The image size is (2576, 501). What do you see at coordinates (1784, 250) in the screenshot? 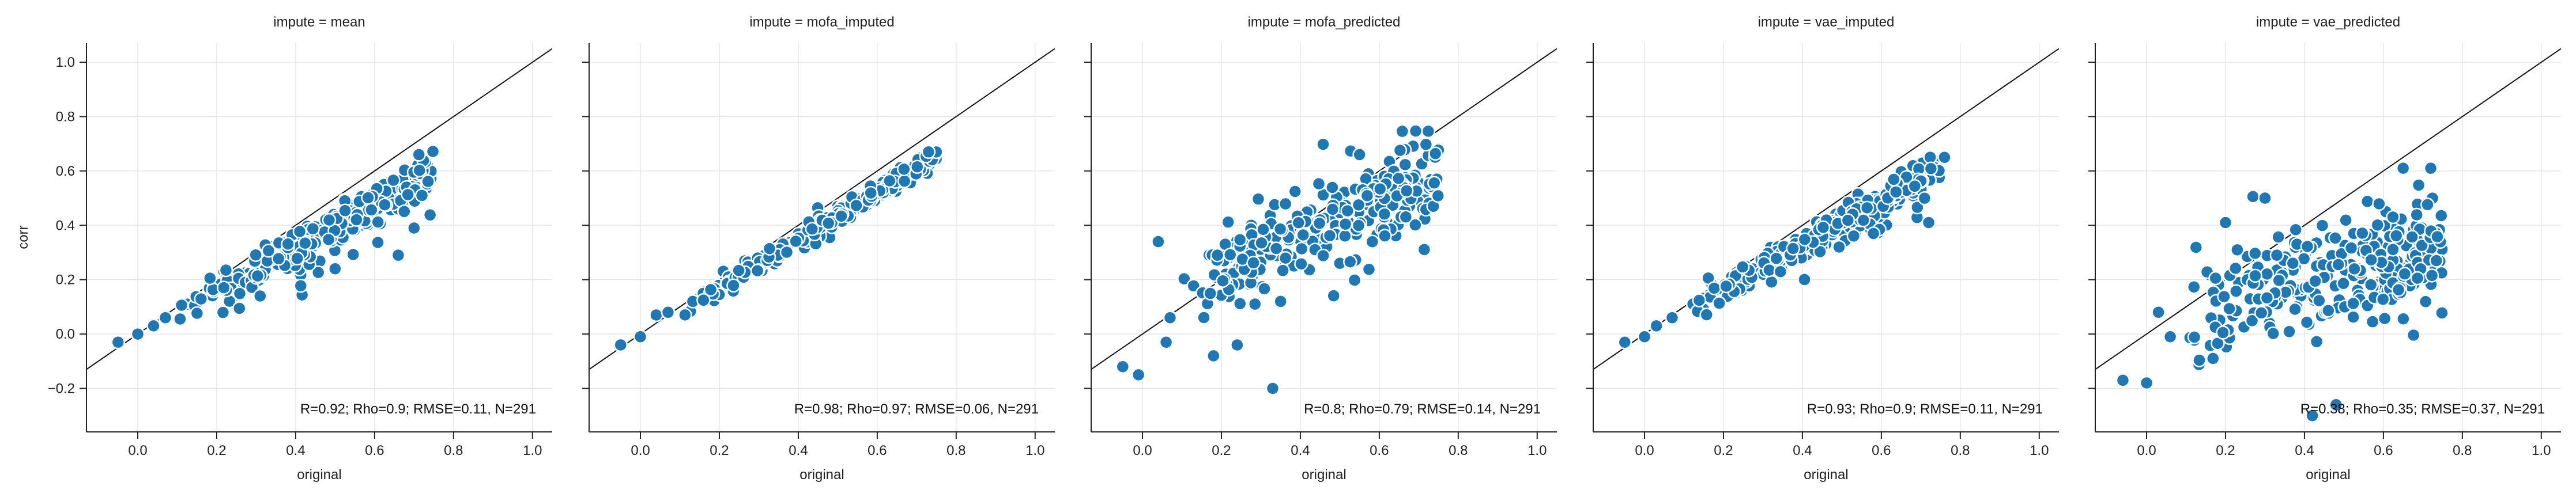
I see `scatter-points` at bounding box center [1784, 250].